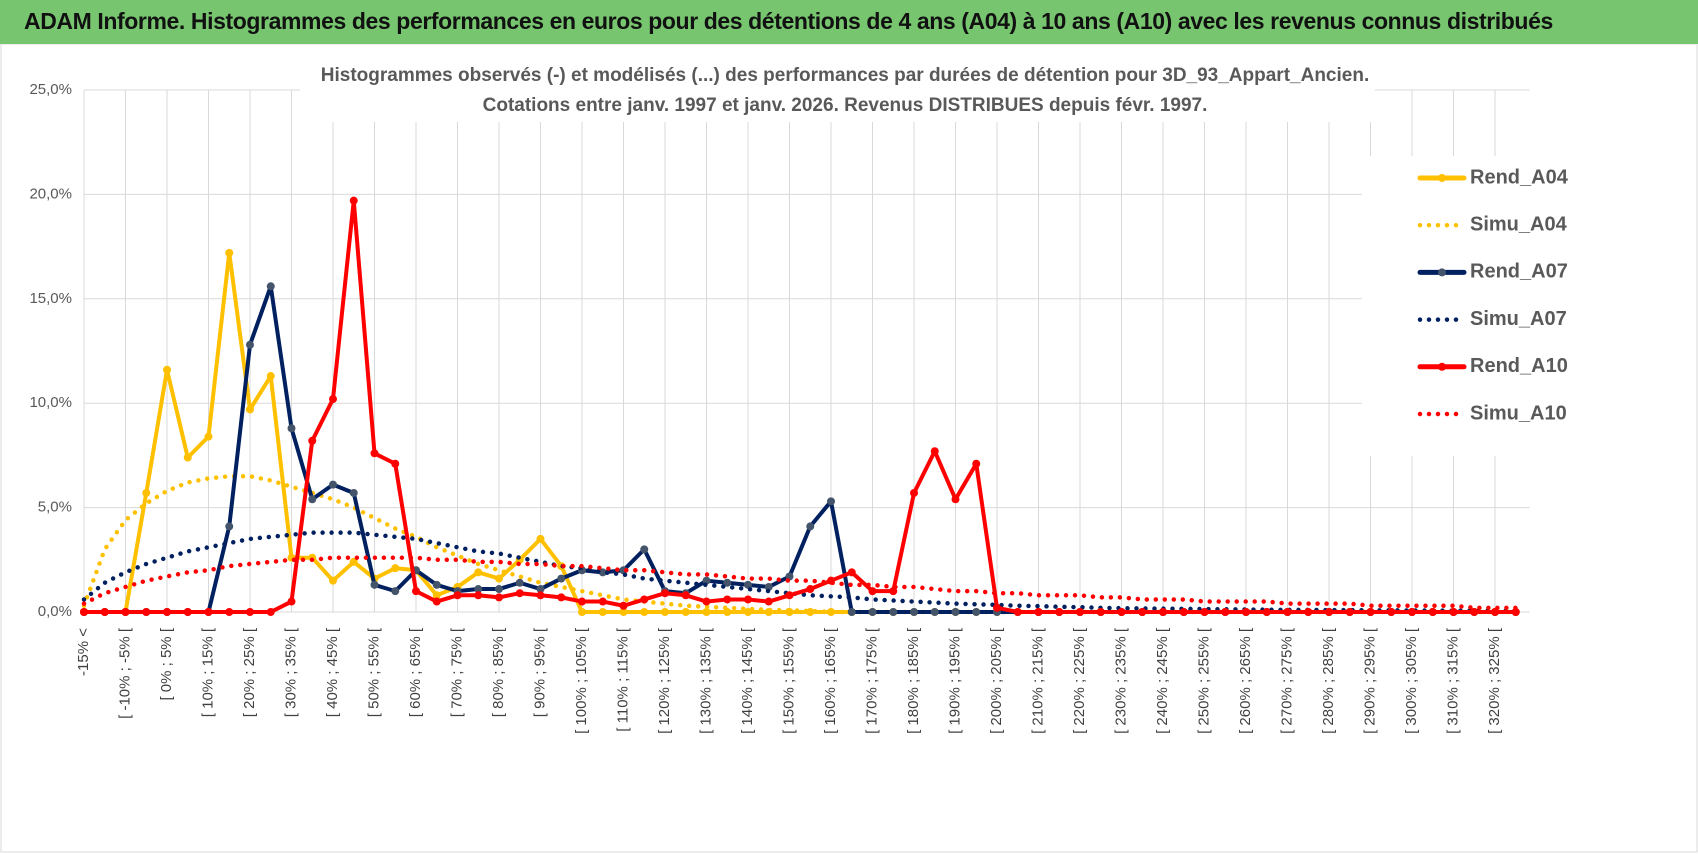 The image size is (1698, 854). I want to click on x-tick-label: [ 60% ; 65% [, so click(415, 672).